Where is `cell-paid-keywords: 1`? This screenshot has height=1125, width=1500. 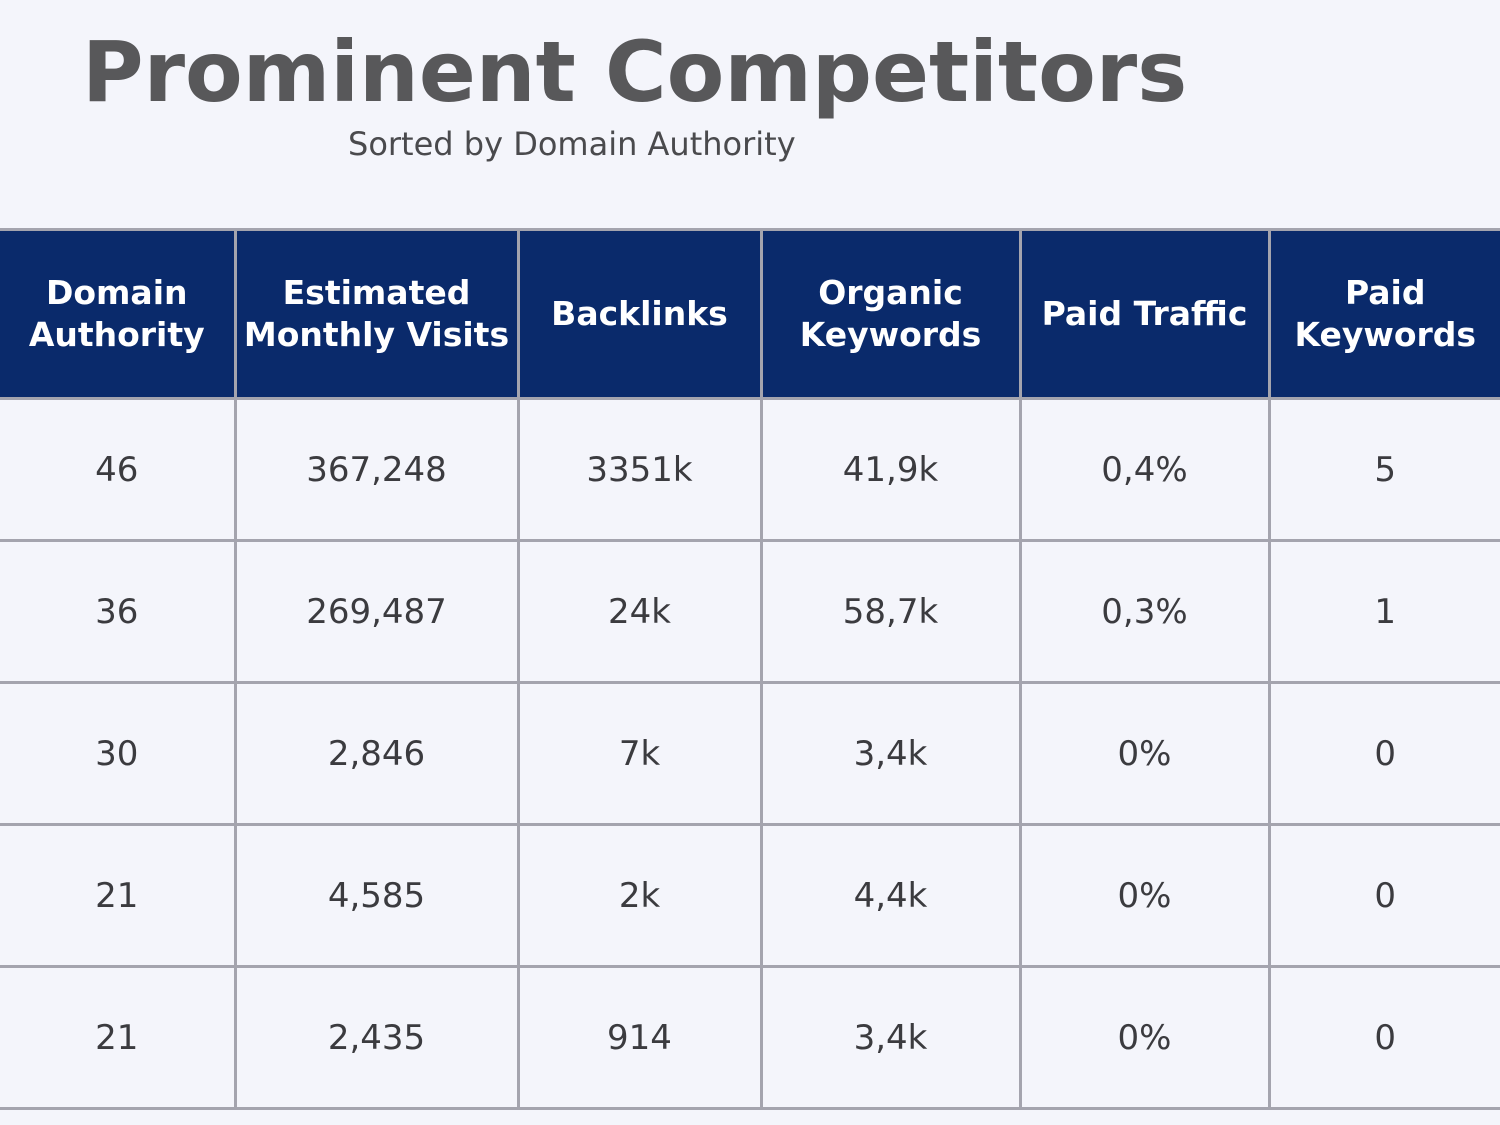 cell-paid-keywords: 1 is located at coordinates (1383, 612).